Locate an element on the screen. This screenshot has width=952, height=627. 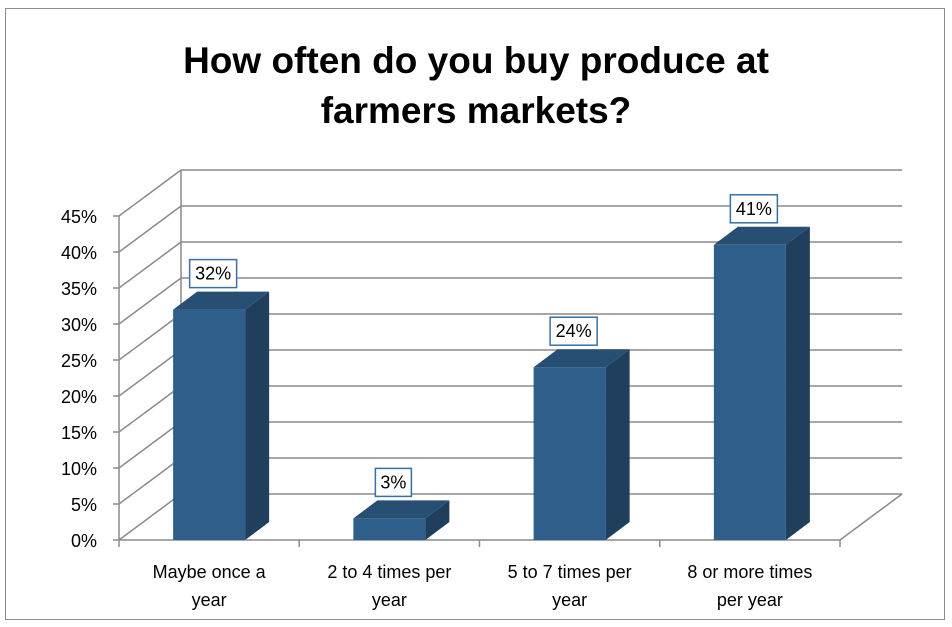
data-label-1: 3% is located at coordinates (393, 482).